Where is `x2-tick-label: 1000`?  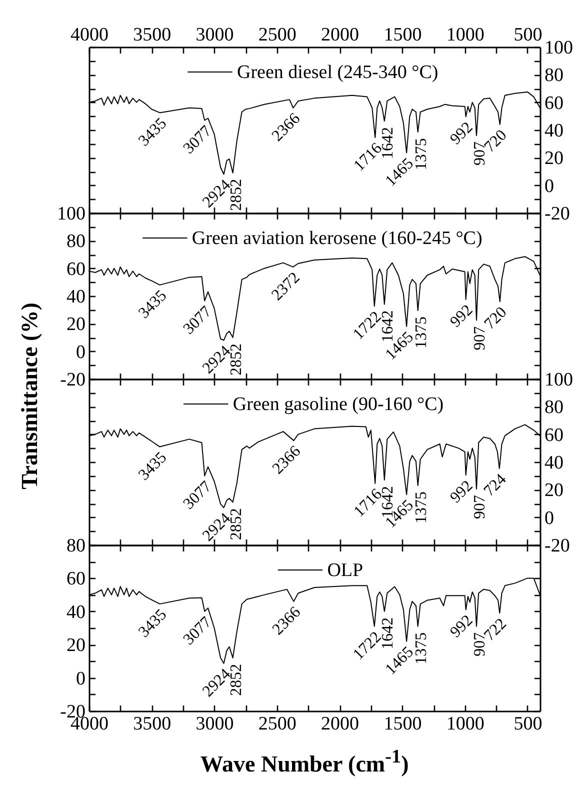
x2-tick-label: 1000 is located at coordinates (465, 35).